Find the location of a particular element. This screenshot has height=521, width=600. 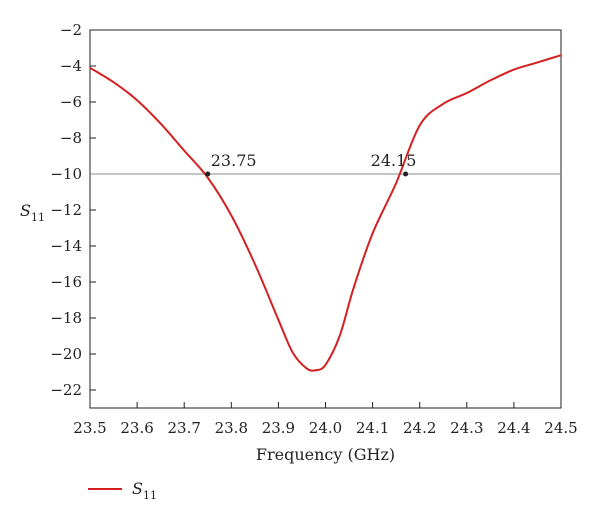

x-tick-label: 24.5 is located at coordinates (560, 428).